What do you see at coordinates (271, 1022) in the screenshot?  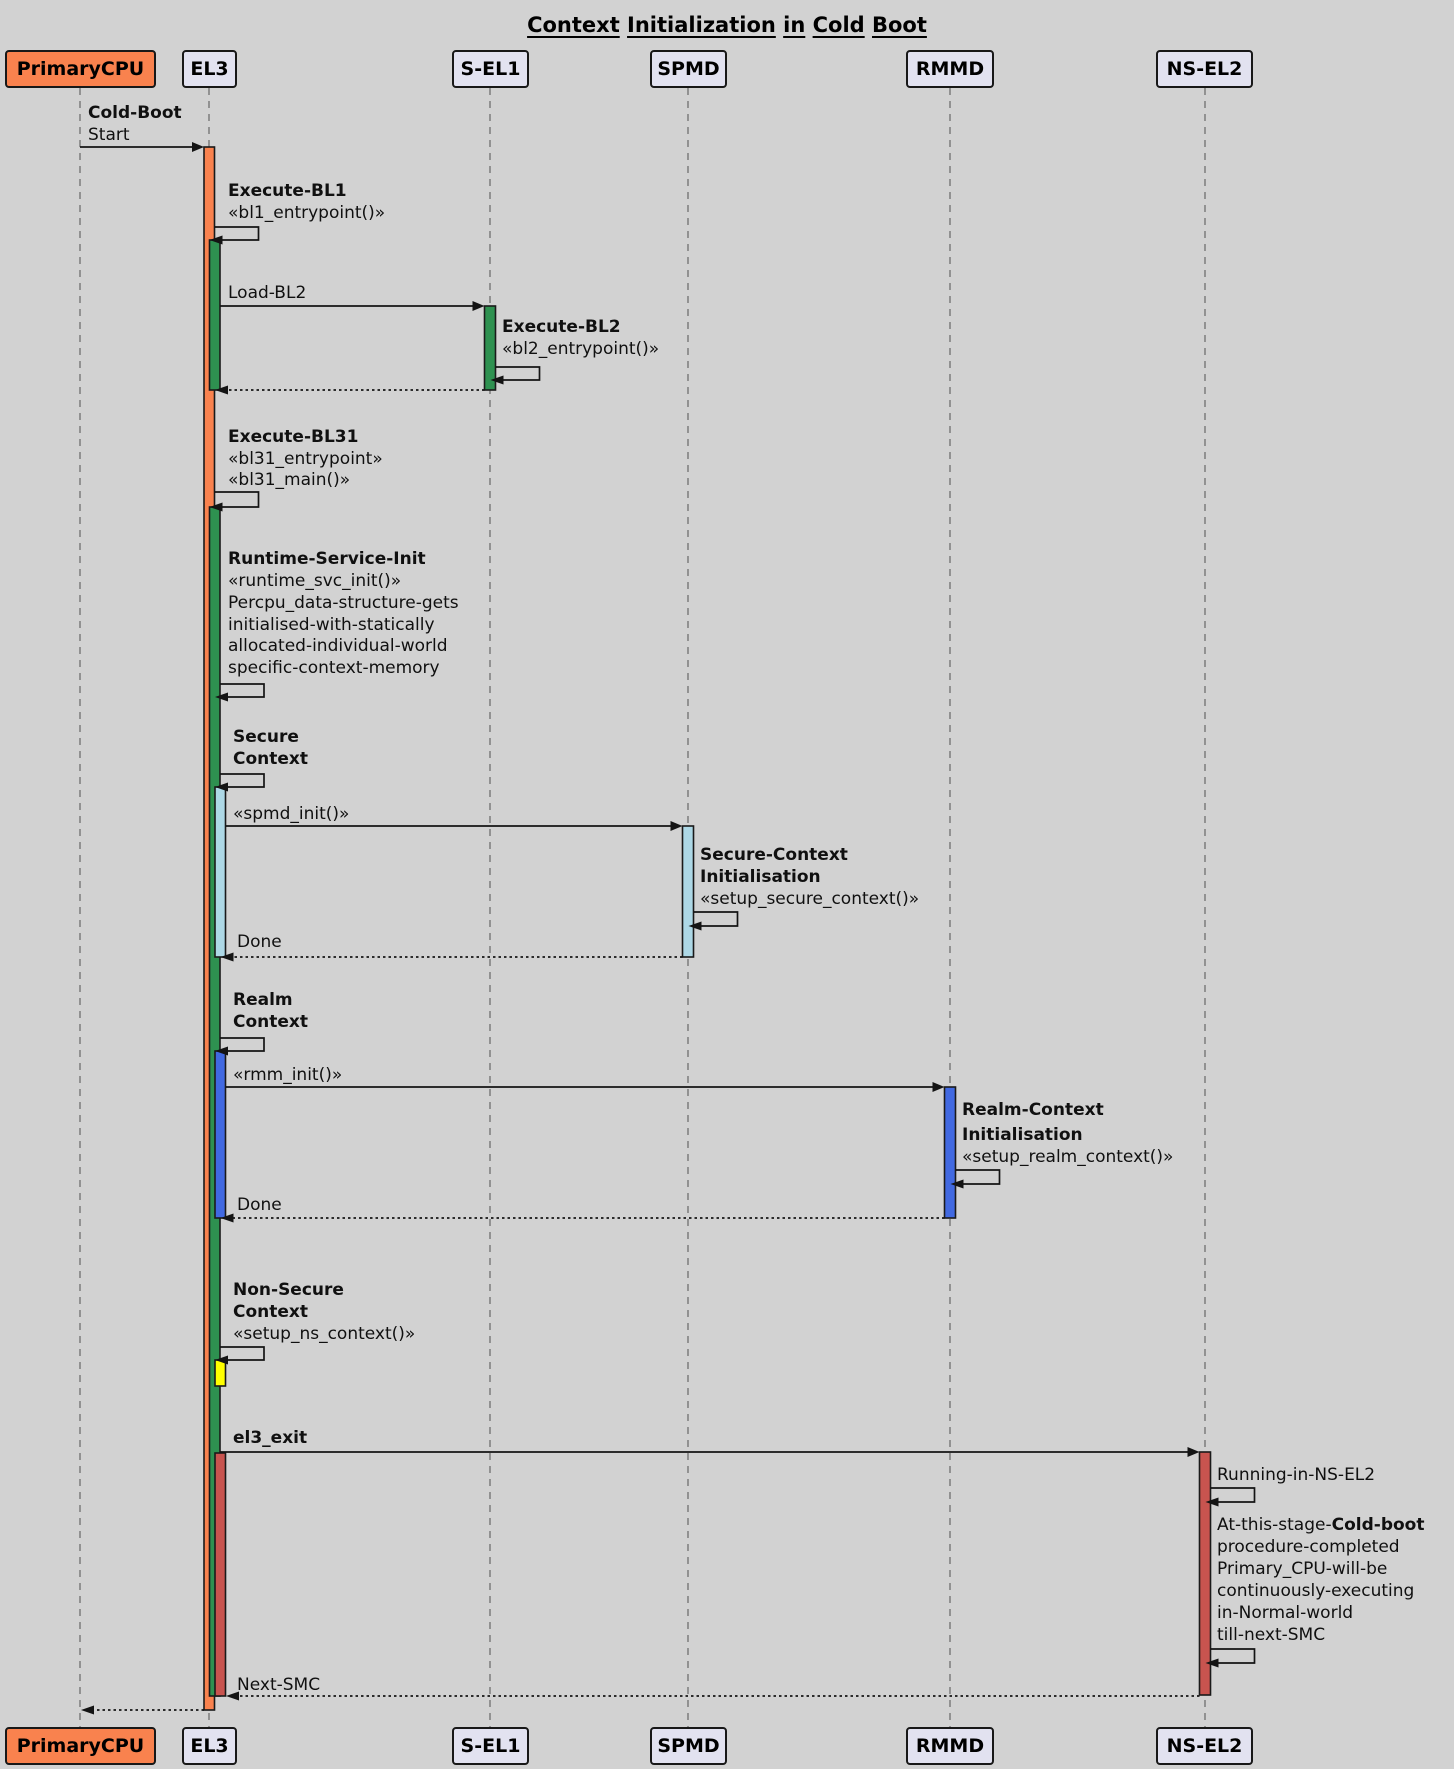 I see `msg-realm-context-line2: Context` at bounding box center [271, 1022].